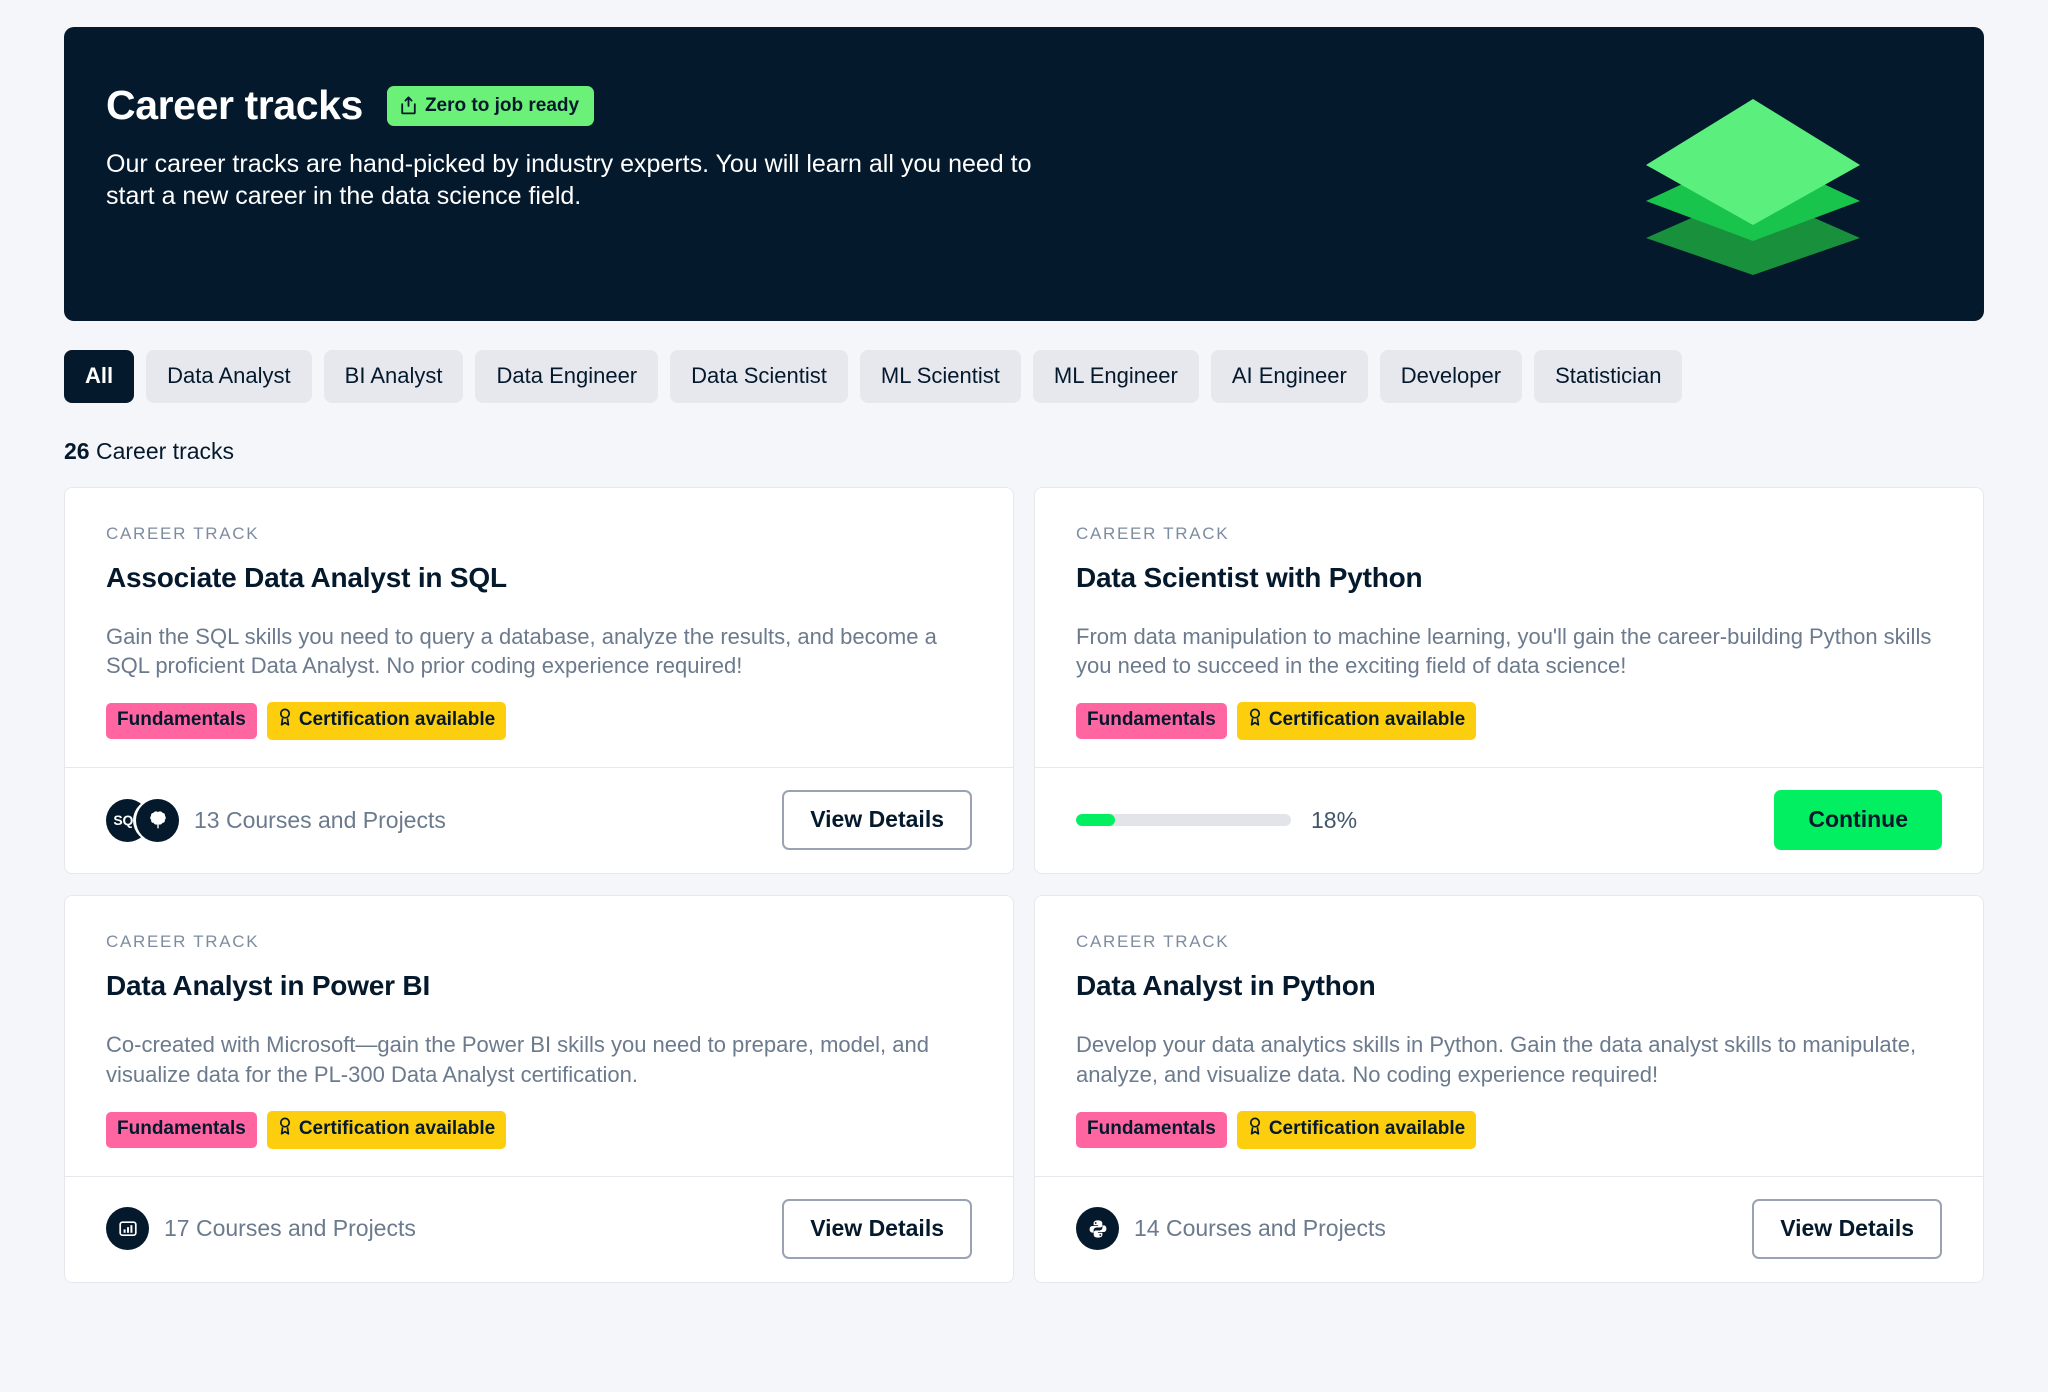 This screenshot has width=2048, height=1392. What do you see at coordinates (539, 1228) in the screenshot?
I see `card-footer: 17 Courses and Projects View Details` at bounding box center [539, 1228].